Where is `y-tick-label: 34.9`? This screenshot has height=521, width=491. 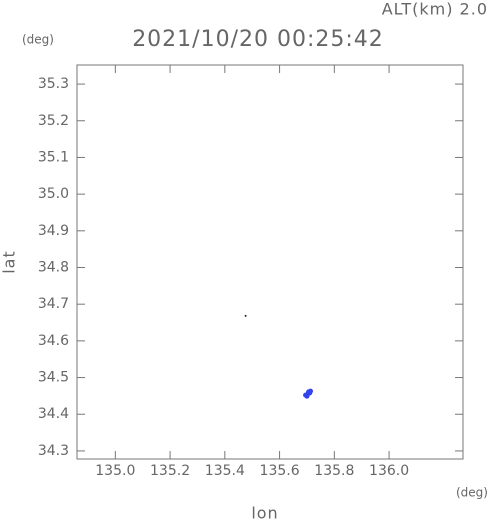
y-tick-label: 34.9 is located at coordinates (53, 231).